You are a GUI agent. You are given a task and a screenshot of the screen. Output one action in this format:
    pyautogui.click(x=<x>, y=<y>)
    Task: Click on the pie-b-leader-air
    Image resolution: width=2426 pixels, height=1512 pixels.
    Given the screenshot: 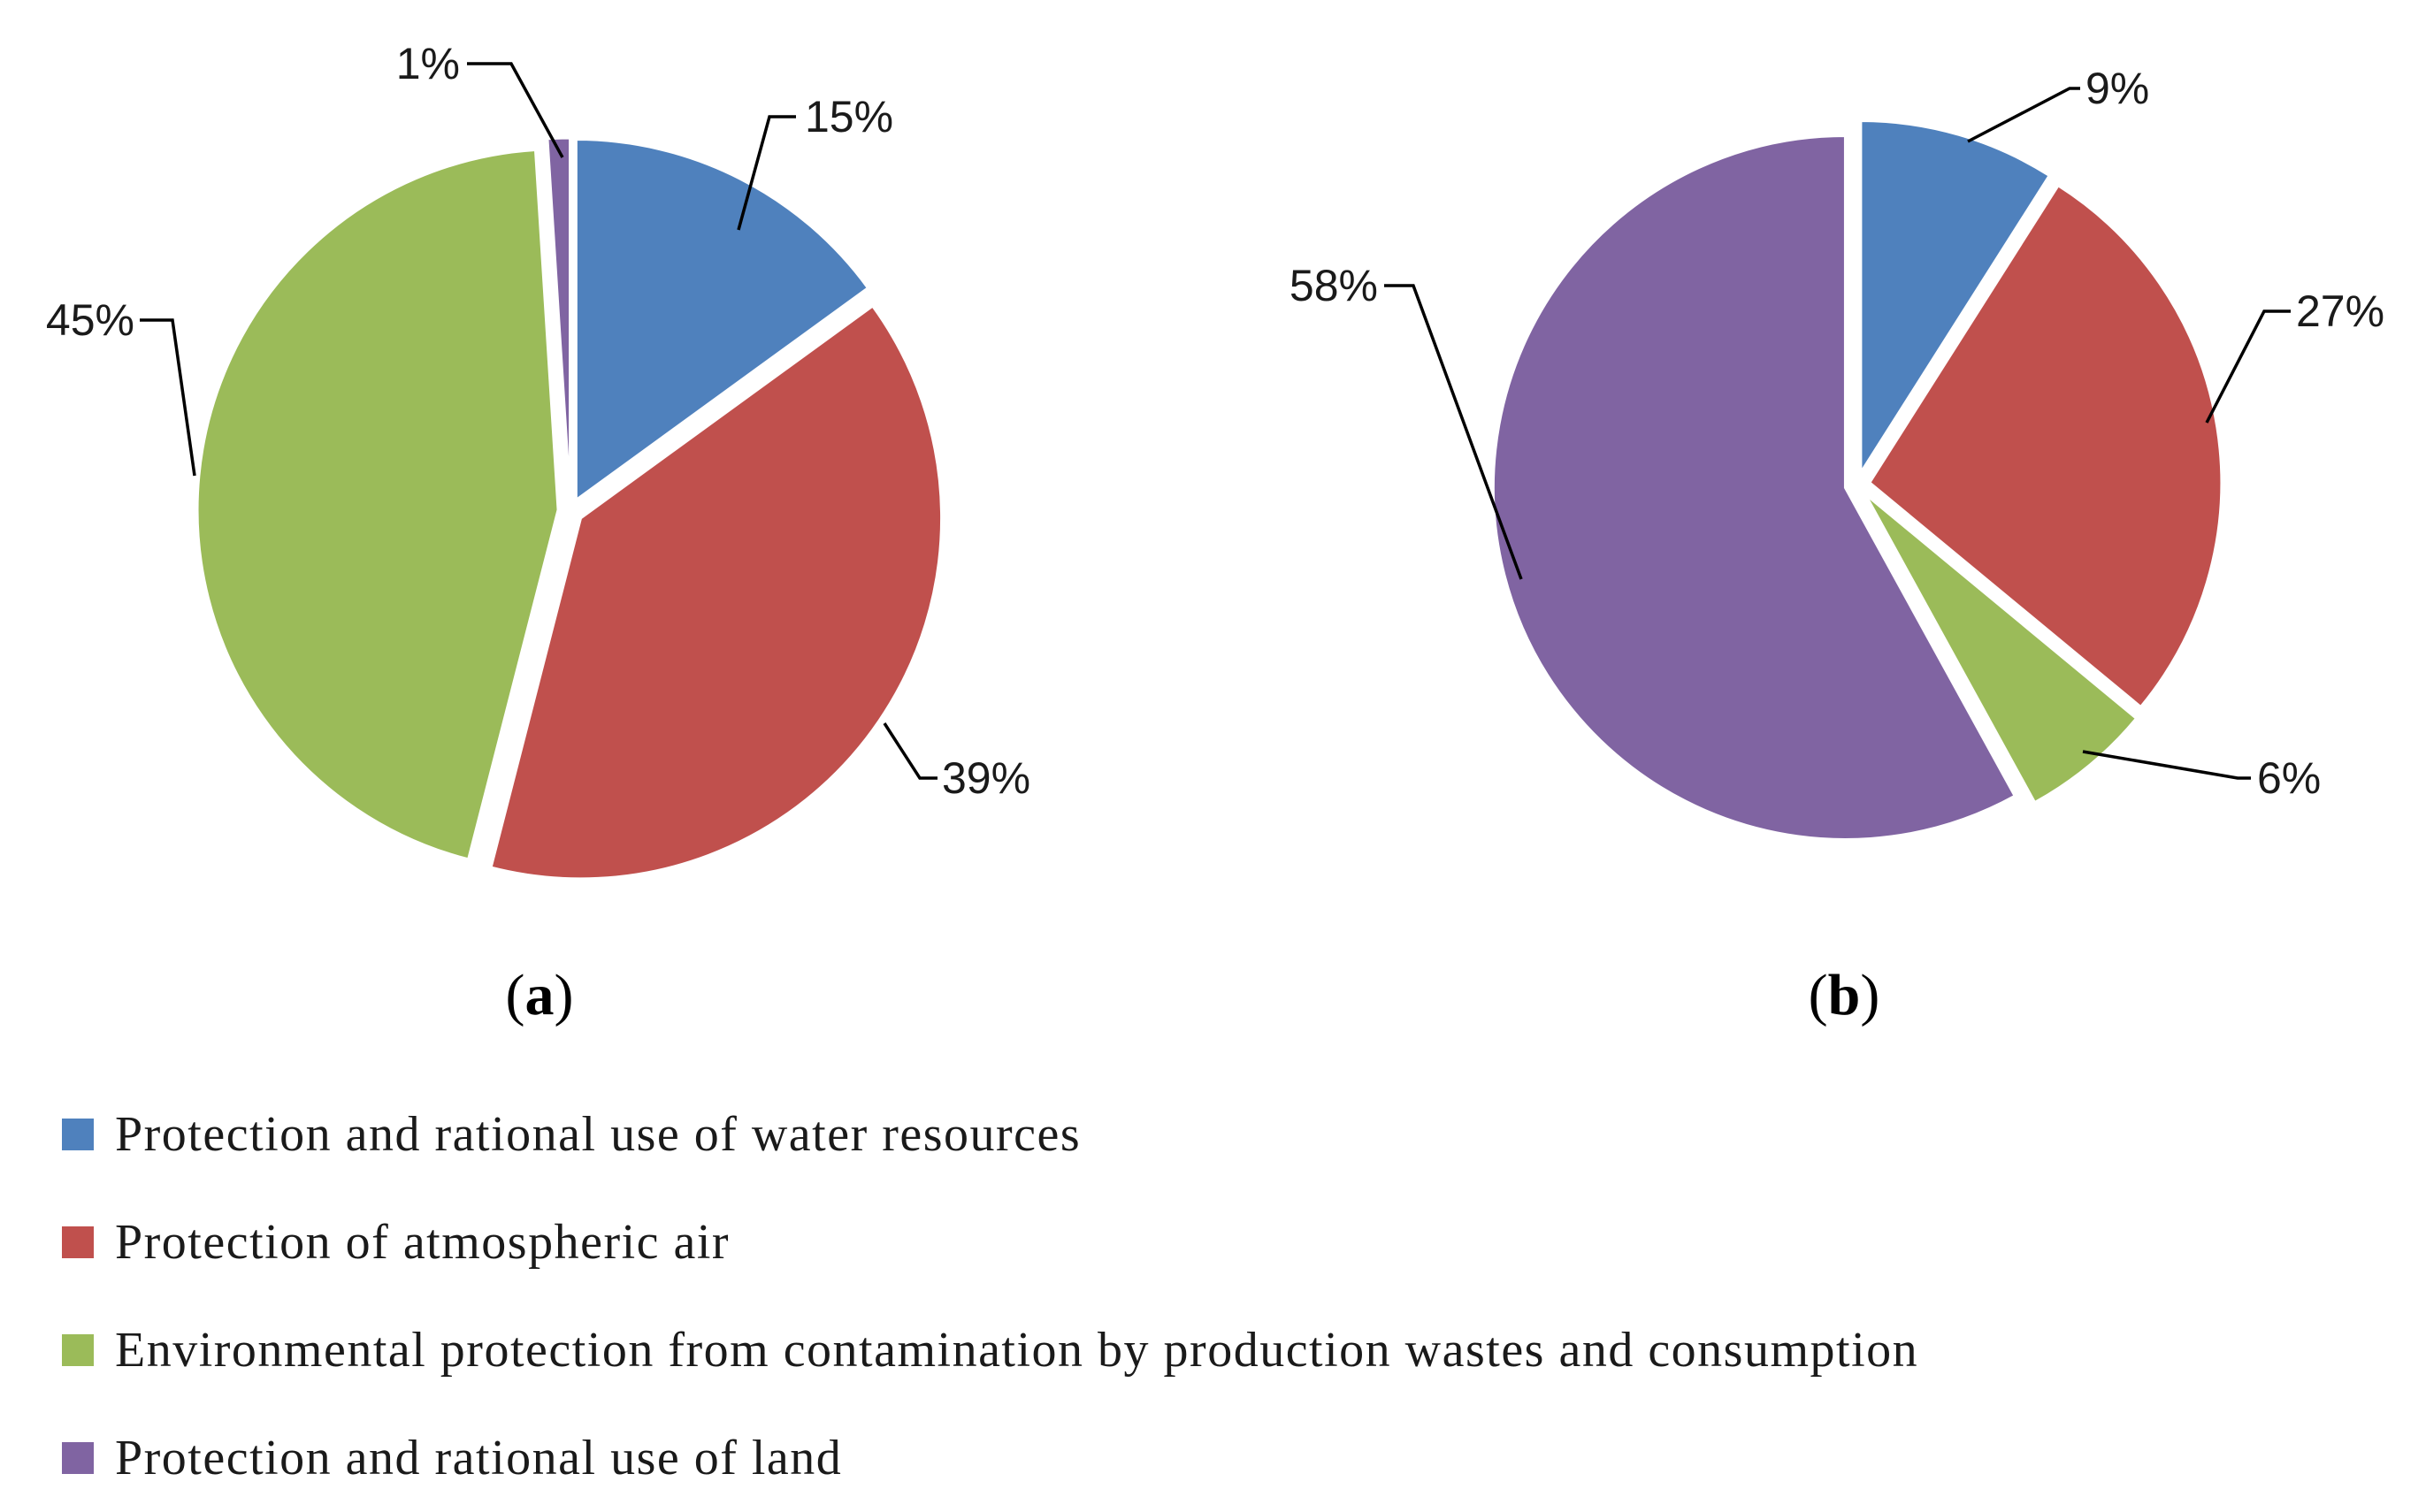 What is the action you would take?
    pyautogui.click(x=2248, y=366)
    